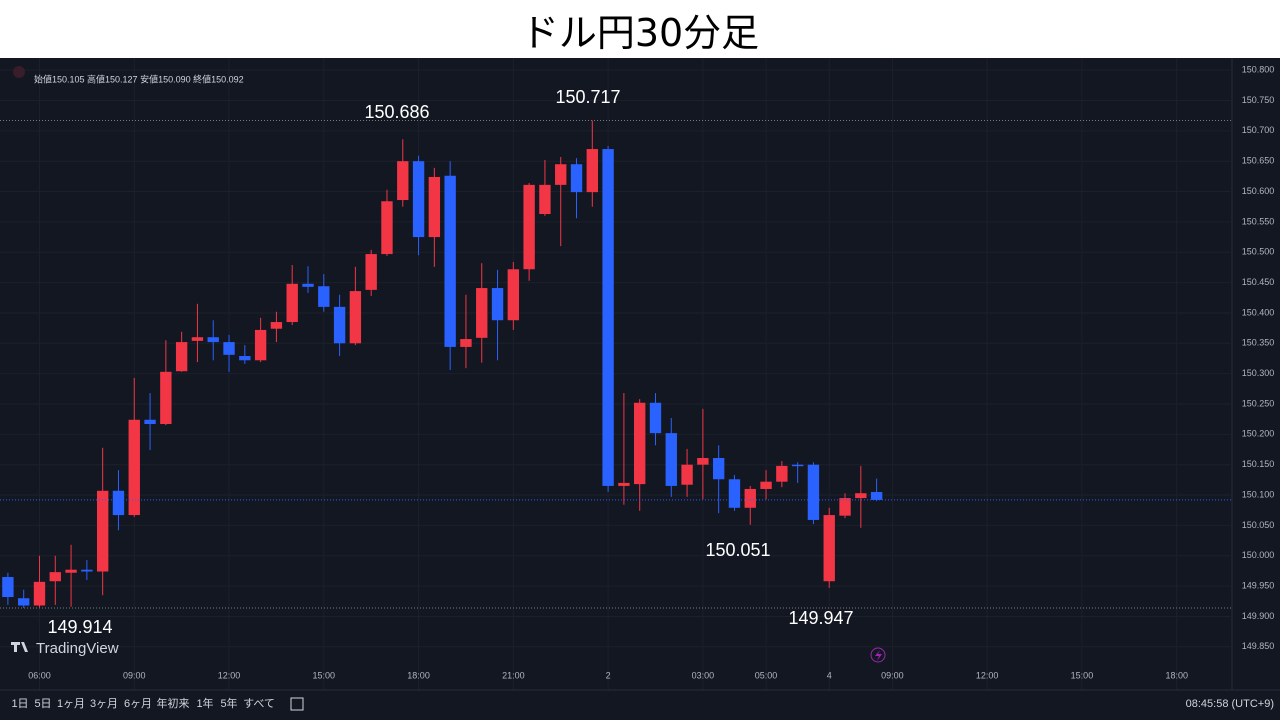 The height and width of the screenshot is (720, 1280). What do you see at coordinates (1258, 494) in the screenshot?
I see `y-tick-label: 150.100` at bounding box center [1258, 494].